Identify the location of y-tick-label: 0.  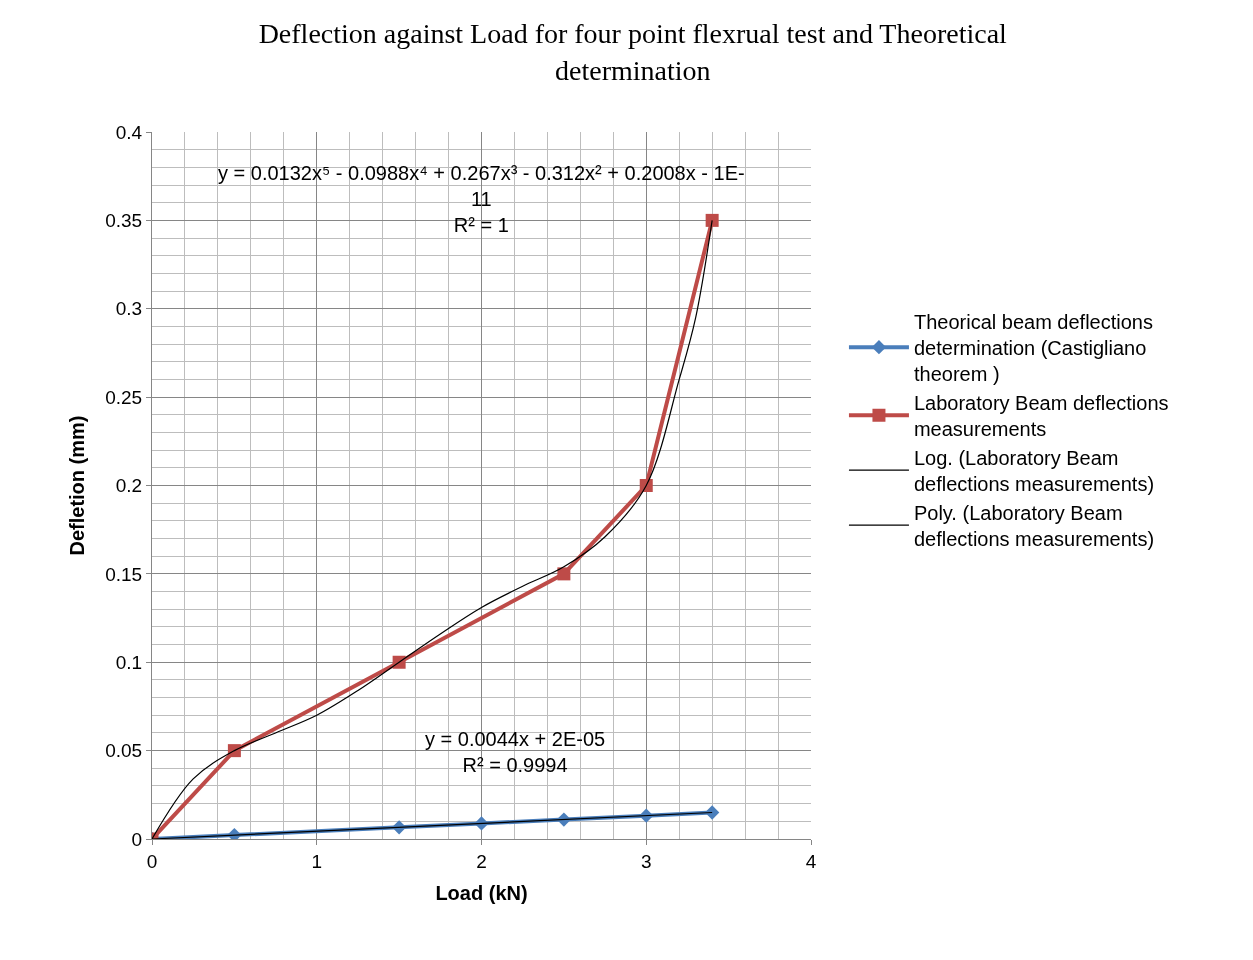
(137, 839).